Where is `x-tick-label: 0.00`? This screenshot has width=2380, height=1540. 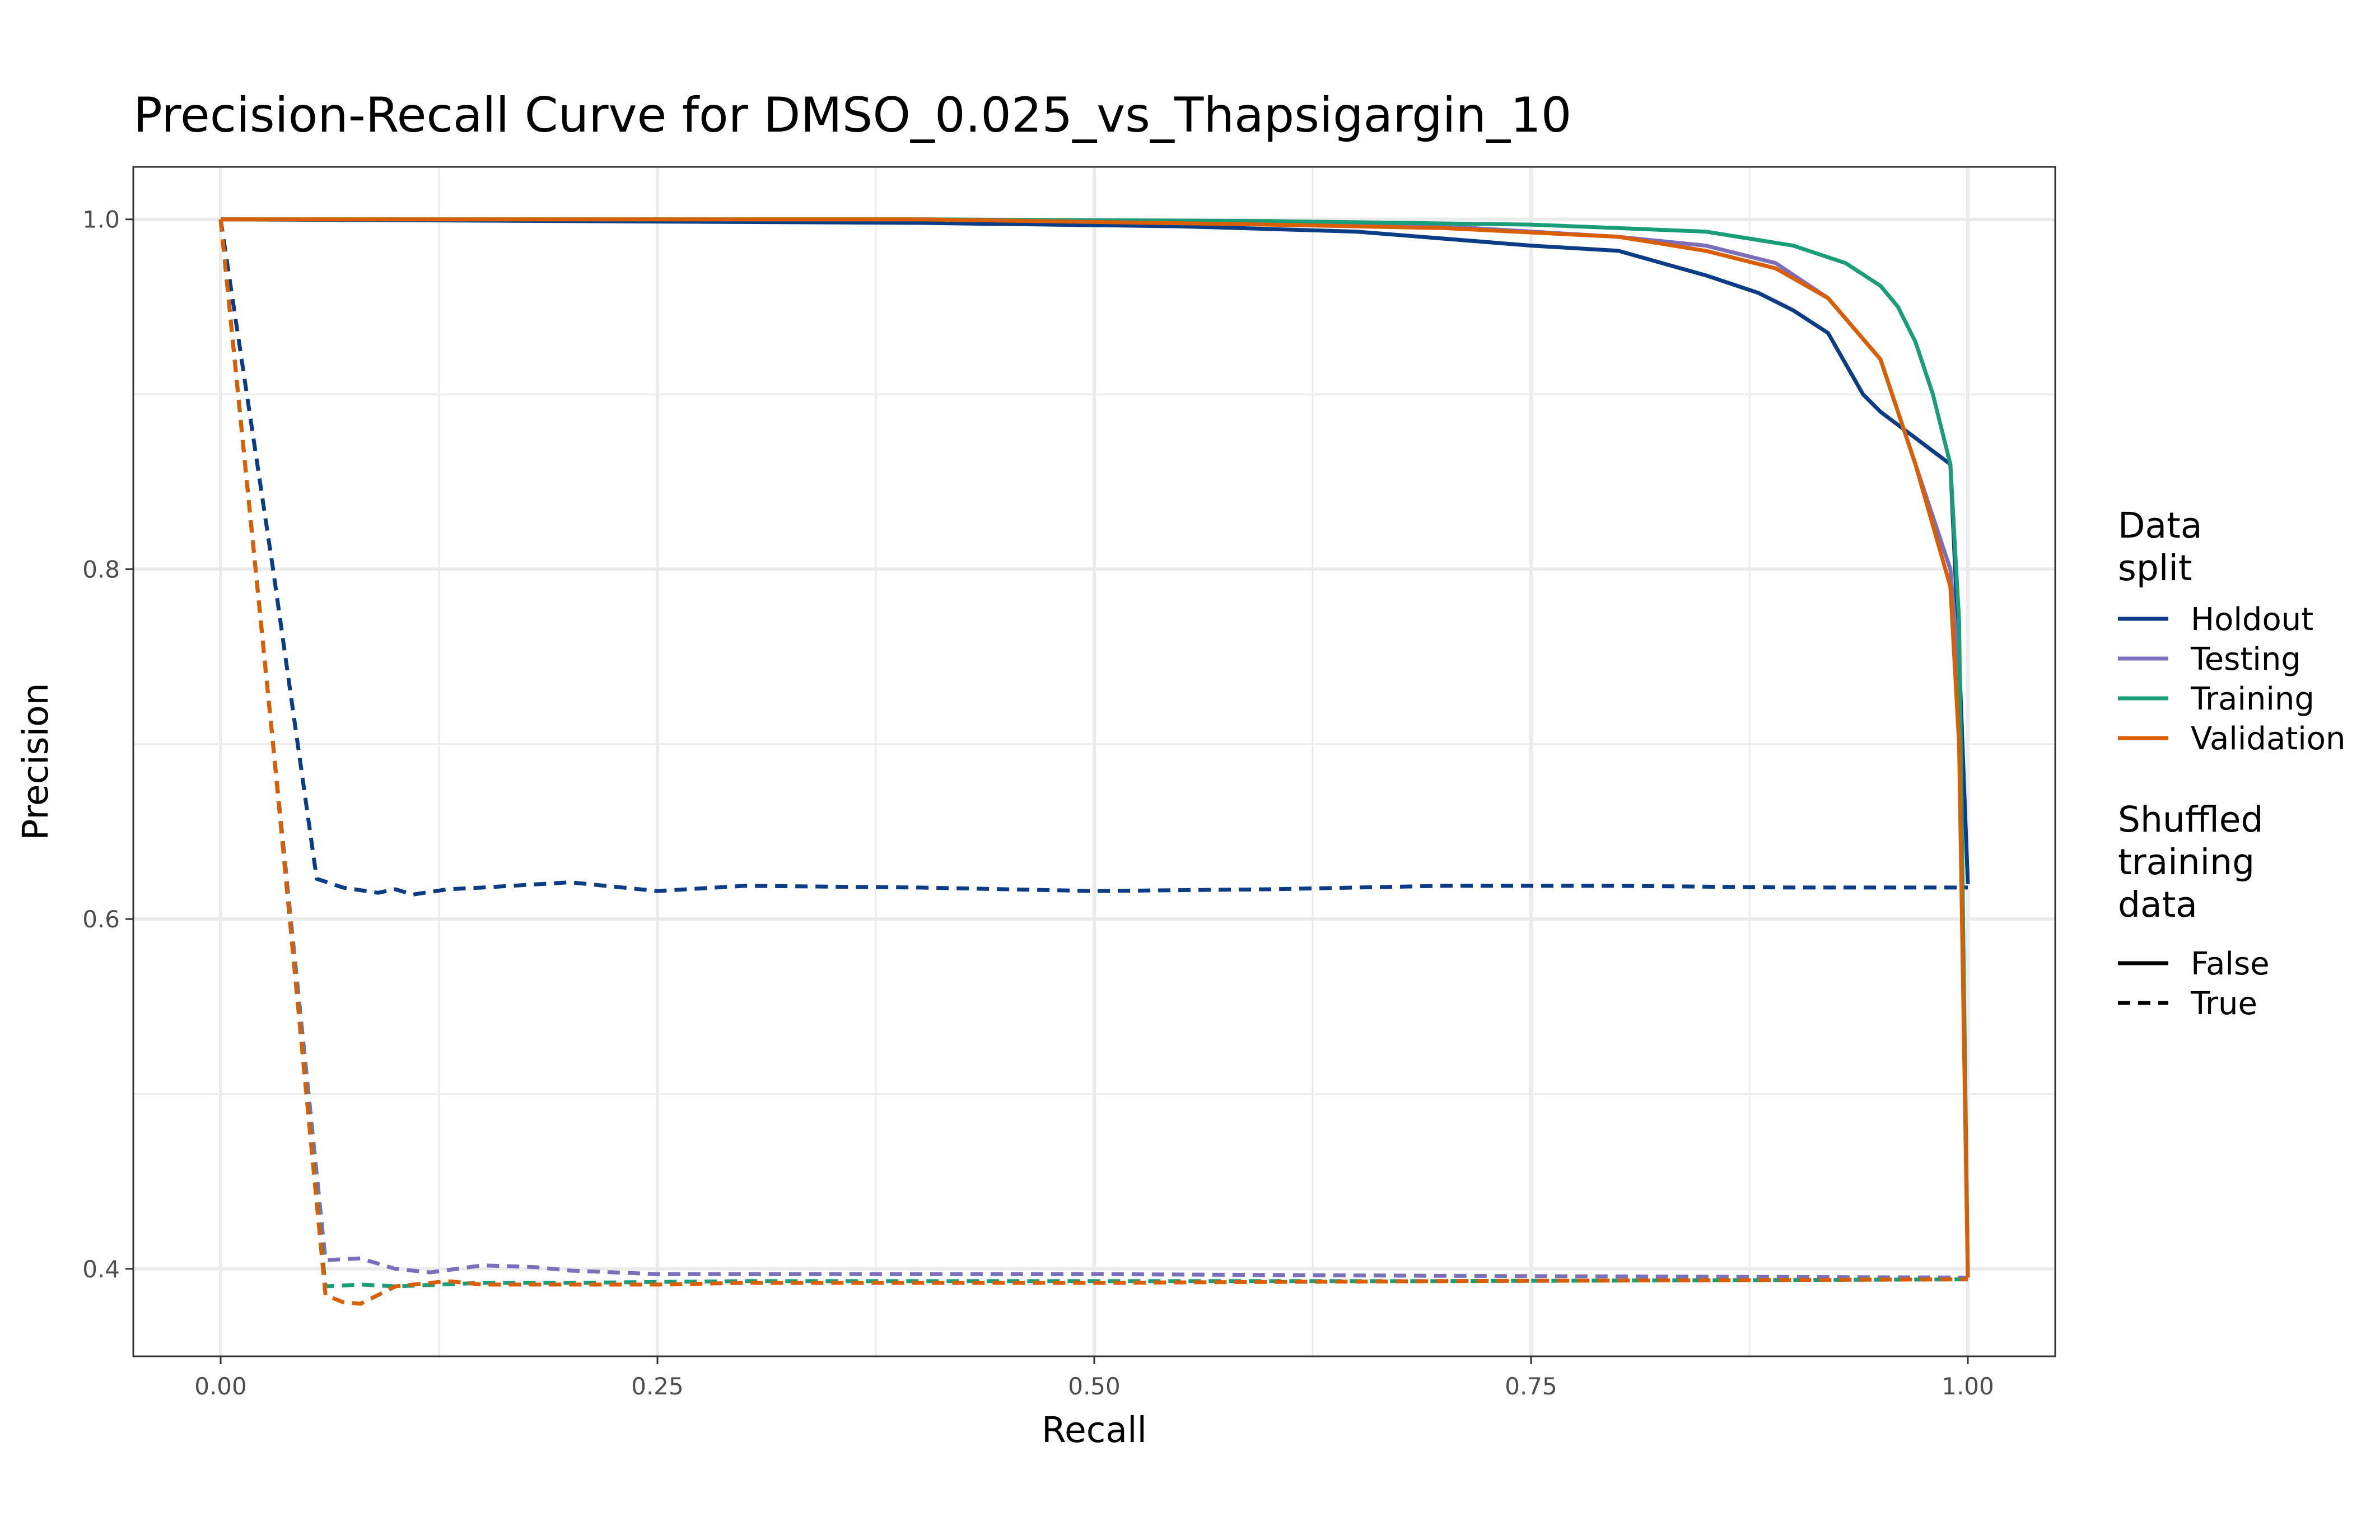 x-tick-label: 0.00 is located at coordinates (221, 1387).